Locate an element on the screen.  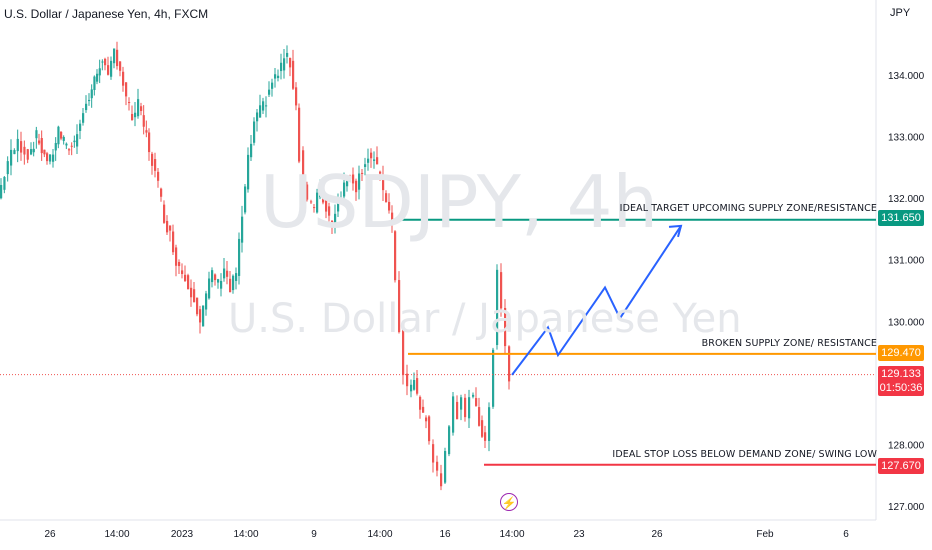
x-tick-label: 6 is located at coordinates (846, 534).